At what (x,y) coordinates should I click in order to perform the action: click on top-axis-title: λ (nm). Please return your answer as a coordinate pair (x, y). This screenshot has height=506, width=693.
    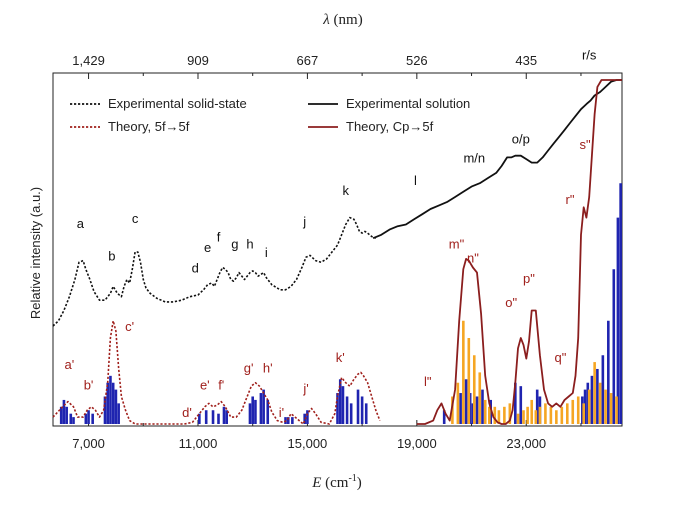
    Looking at the image, I should click on (342, 20).